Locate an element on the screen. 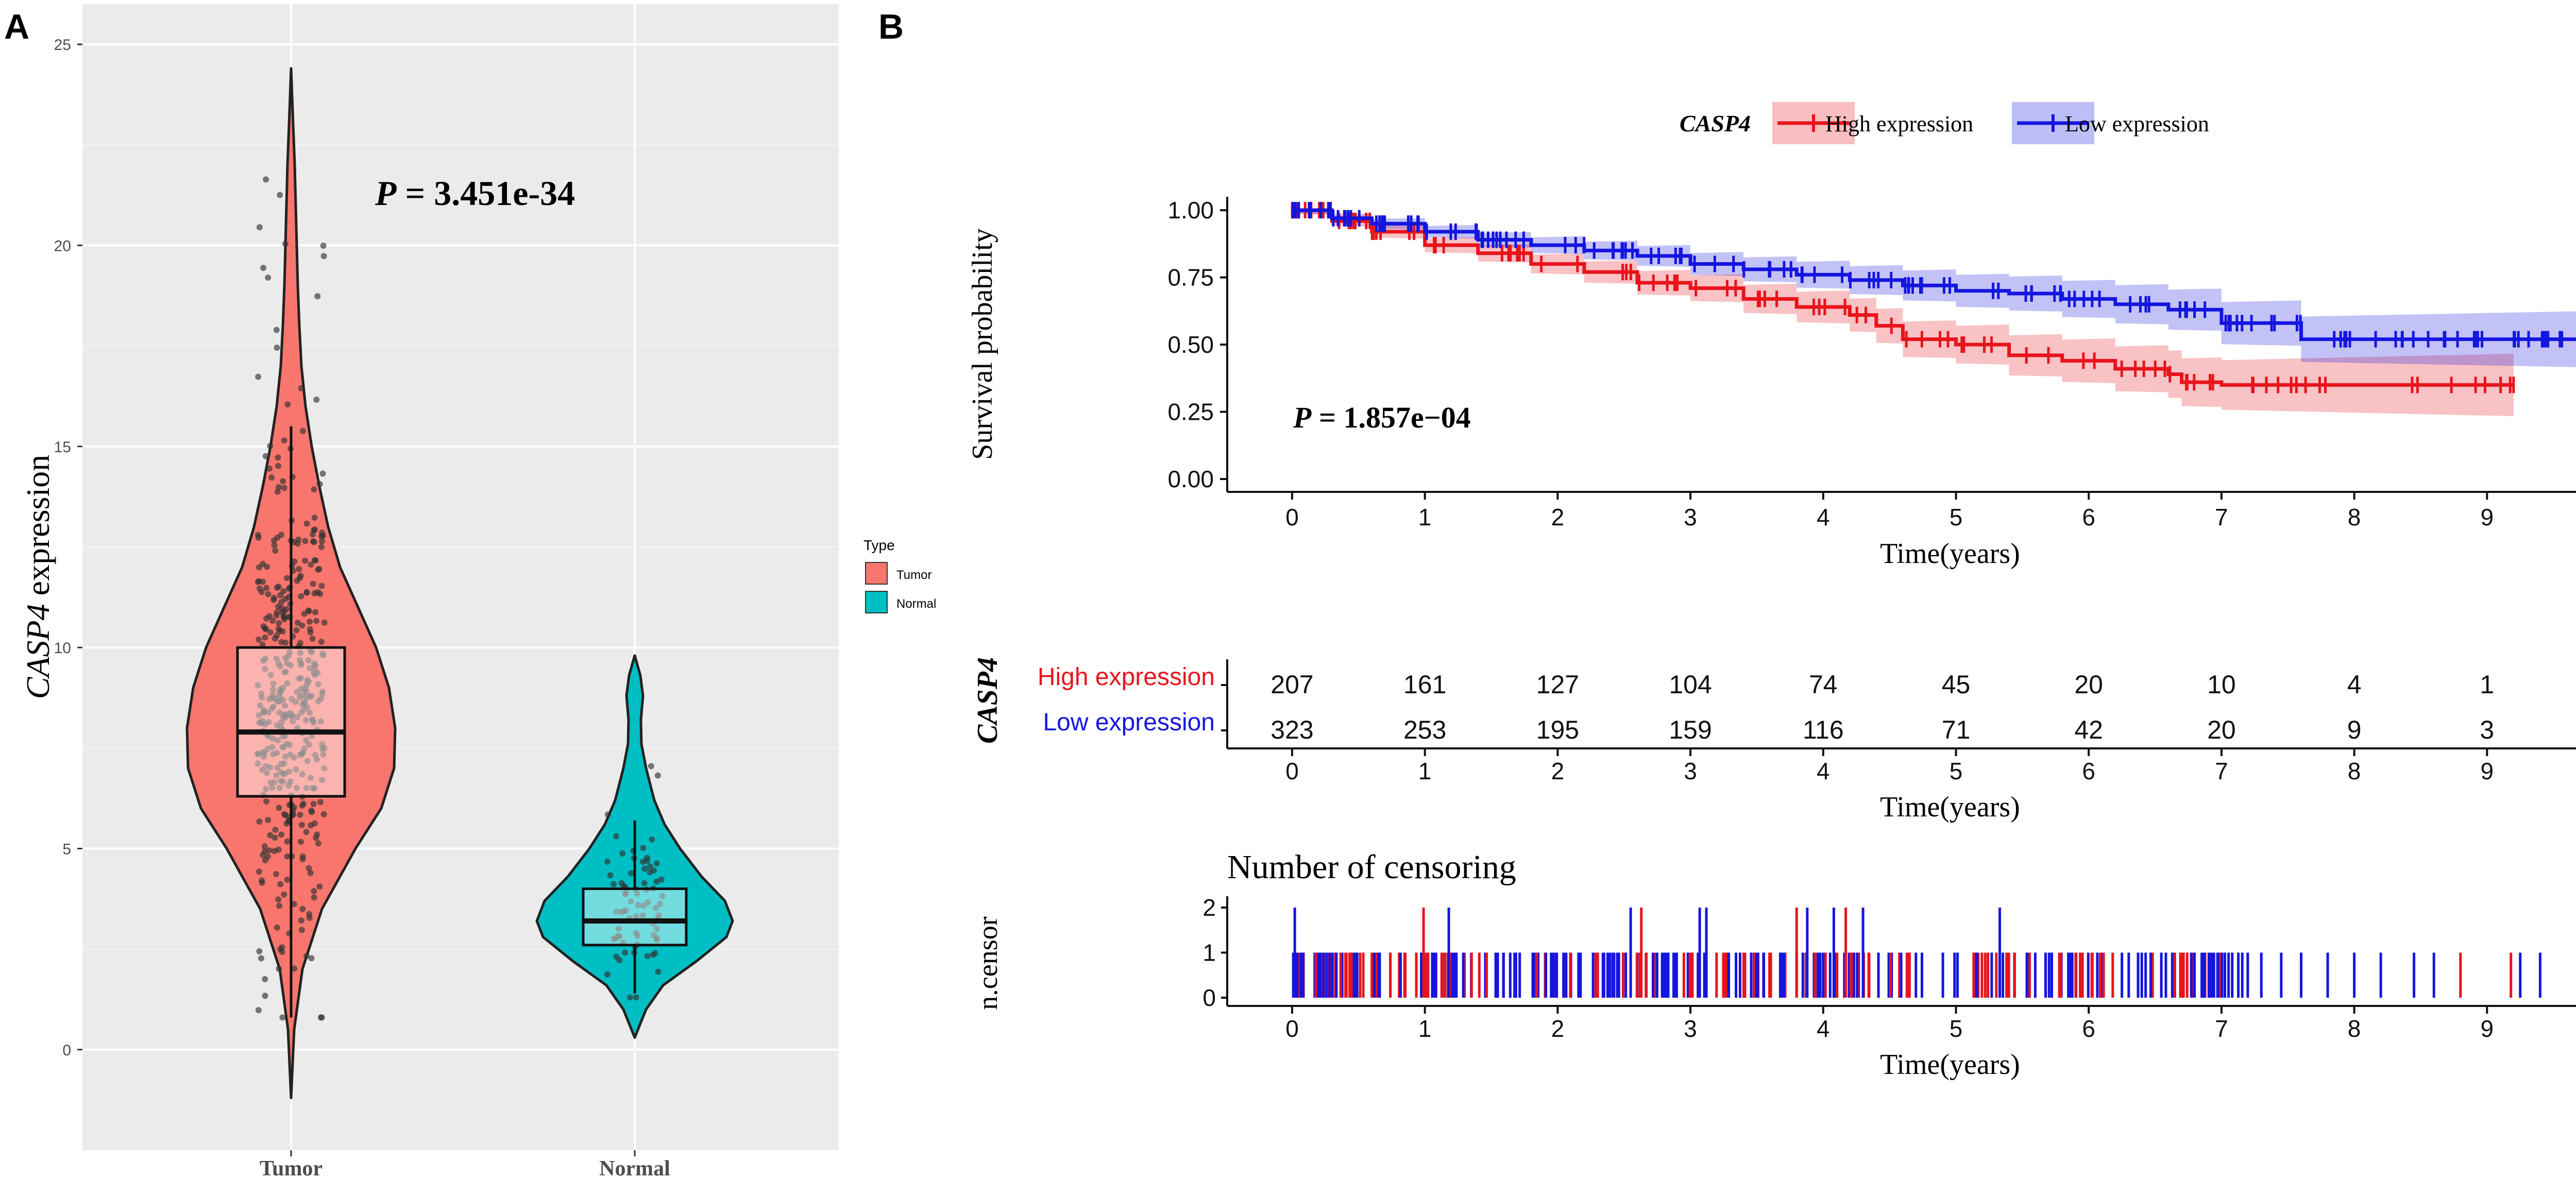  violin-p-value: P = 3.451e-34 is located at coordinates (475, 194).